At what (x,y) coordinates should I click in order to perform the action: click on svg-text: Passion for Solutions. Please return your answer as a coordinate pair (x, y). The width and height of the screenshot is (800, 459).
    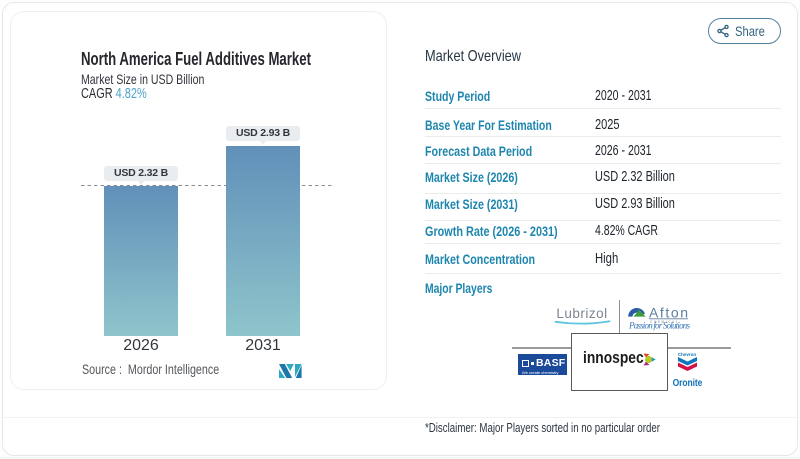
    Looking at the image, I should click on (659, 326).